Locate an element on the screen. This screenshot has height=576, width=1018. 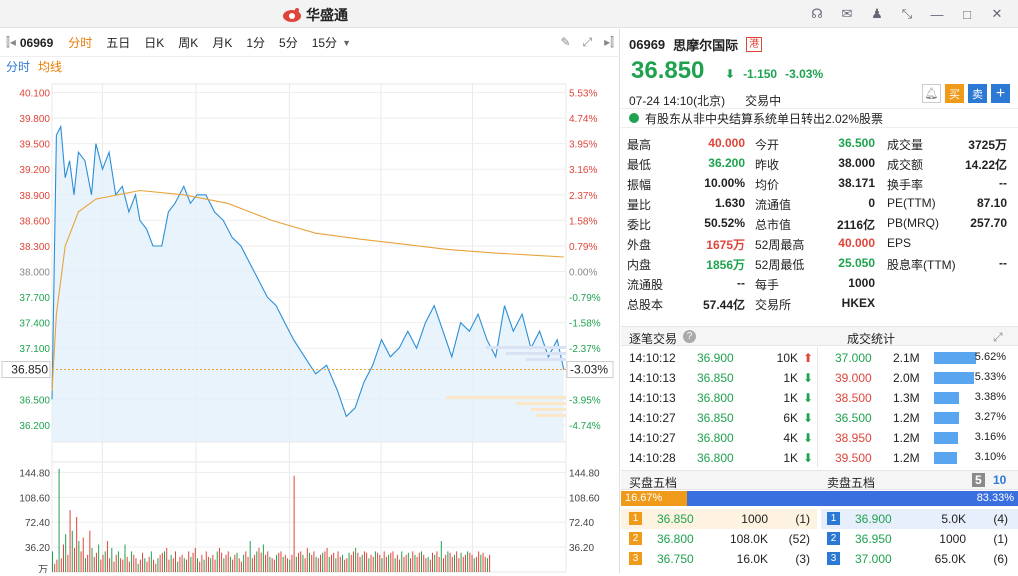
minimize-icon: — is located at coordinates (937, 14).